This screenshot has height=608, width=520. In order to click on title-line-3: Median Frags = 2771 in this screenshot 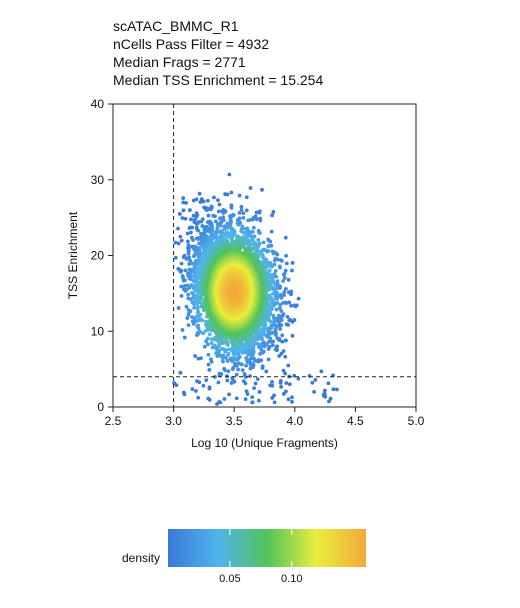, I will do `click(179, 62)`.